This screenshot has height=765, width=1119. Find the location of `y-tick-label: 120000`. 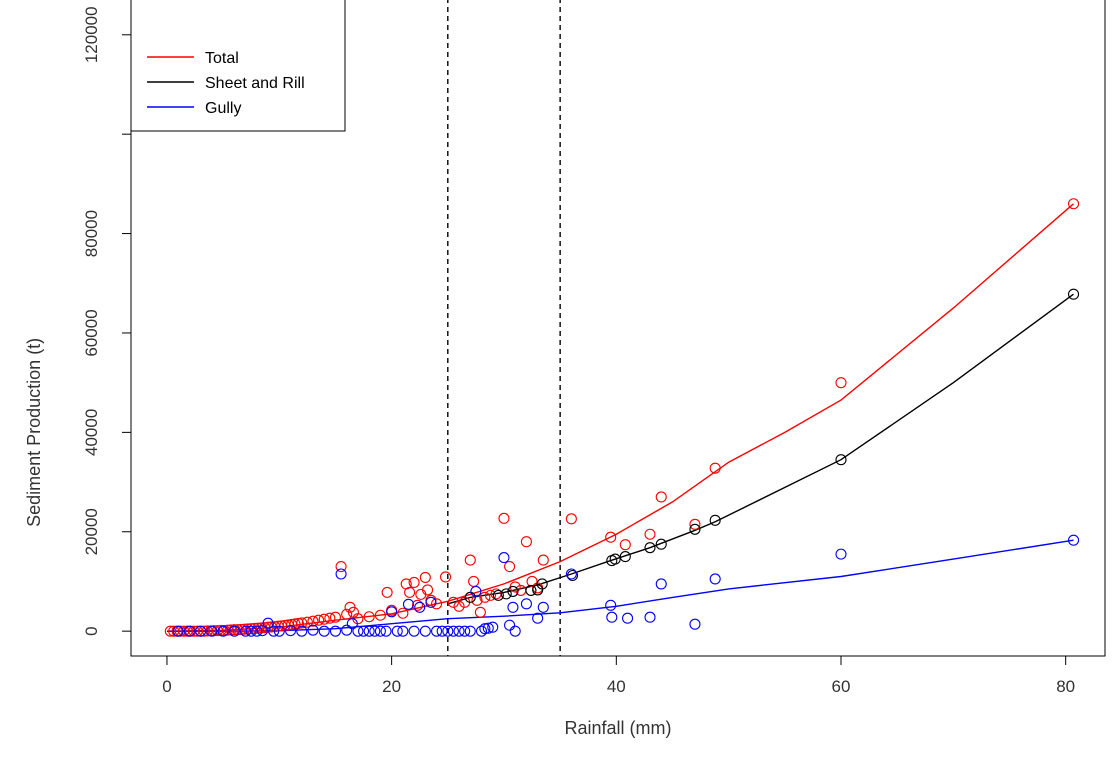

y-tick-label: 120000 is located at coordinates (91, 34).